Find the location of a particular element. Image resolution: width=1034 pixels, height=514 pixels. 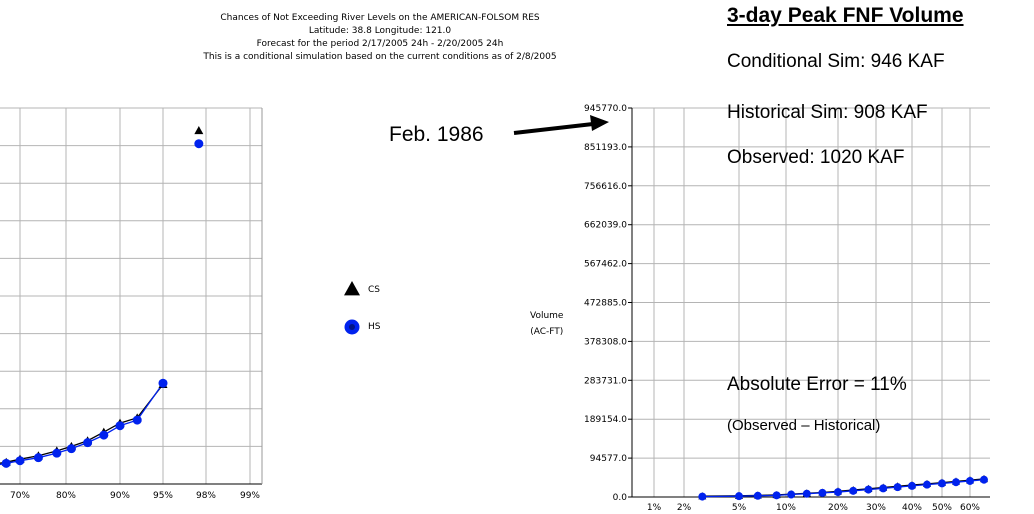

callout-historical: Historical Sim: 908 KAF is located at coordinates (827, 112).